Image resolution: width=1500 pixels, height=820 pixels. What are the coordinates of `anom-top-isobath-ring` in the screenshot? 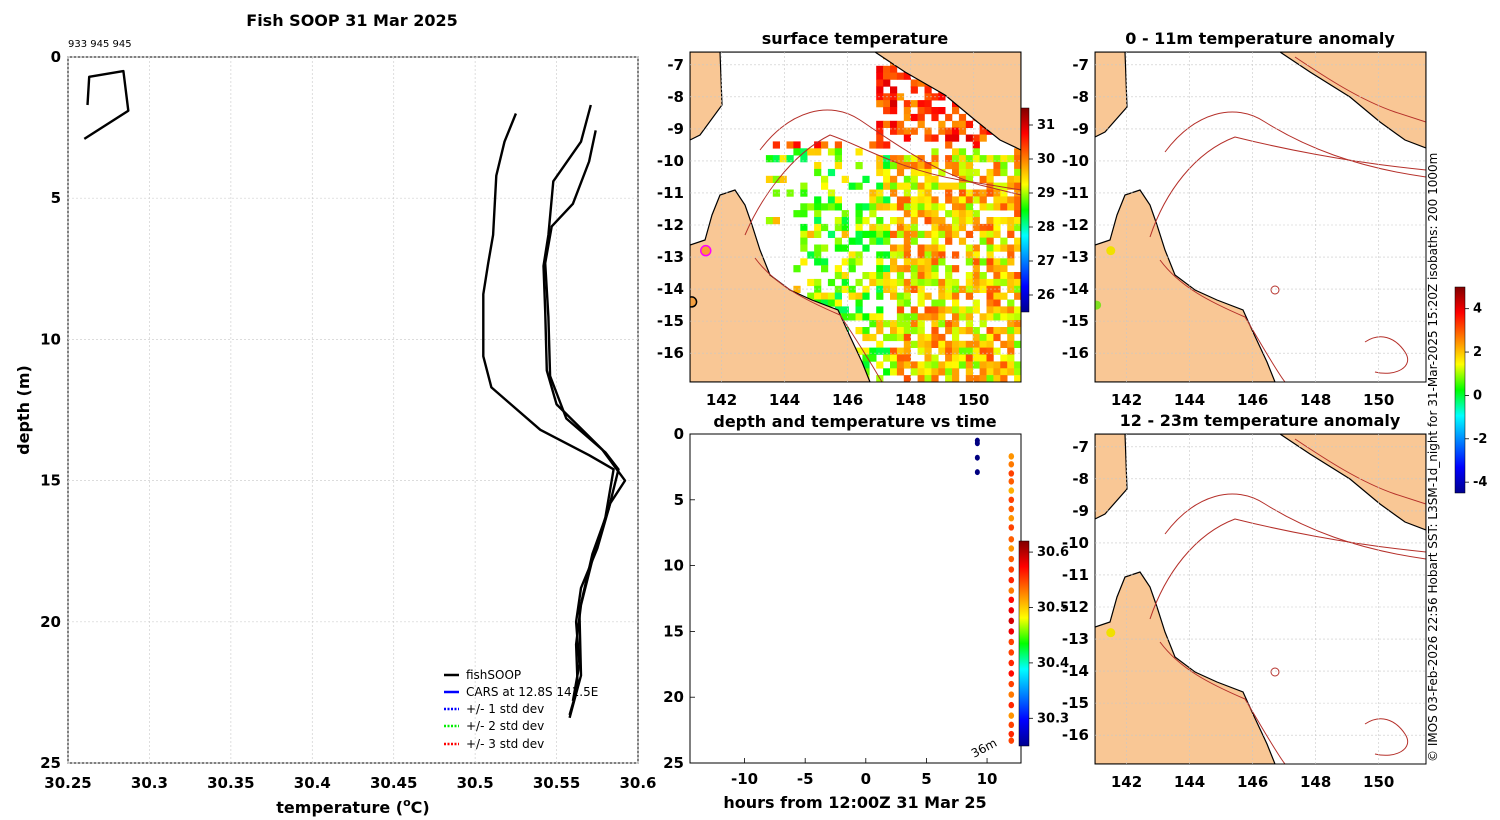 It's located at (1275, 290).